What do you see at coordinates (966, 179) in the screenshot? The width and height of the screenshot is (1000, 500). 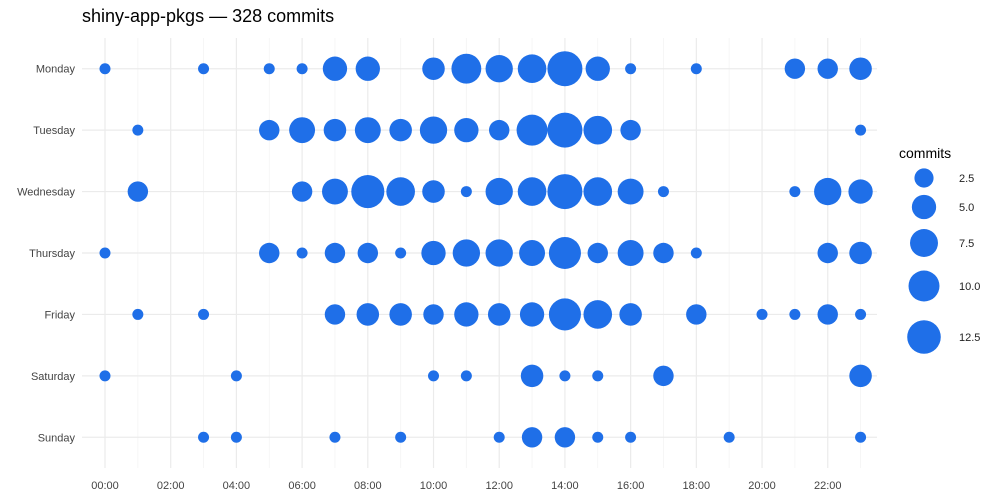 I see `legend-key-label: 2.5` at bounding box center [966, 179].